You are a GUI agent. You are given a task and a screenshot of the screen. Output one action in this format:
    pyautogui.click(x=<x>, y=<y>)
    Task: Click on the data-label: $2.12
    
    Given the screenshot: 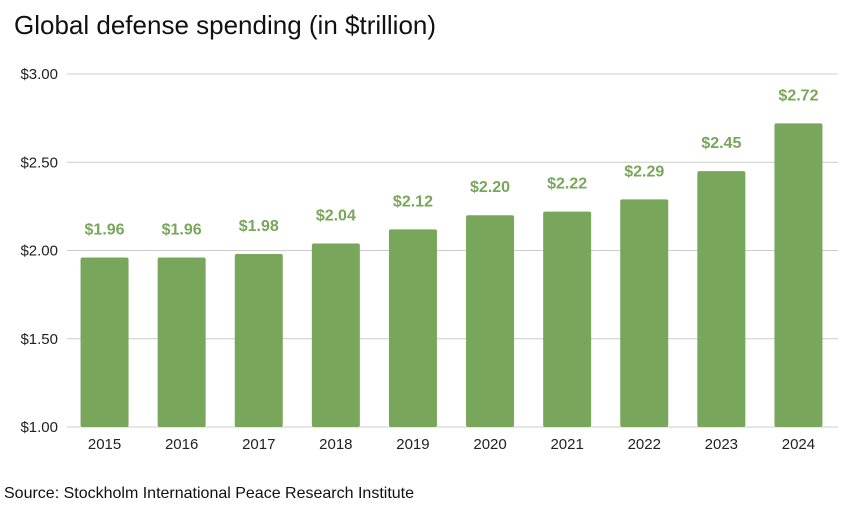 What is the action you would take?
    pyautogui.click(x=413, y=201)
    